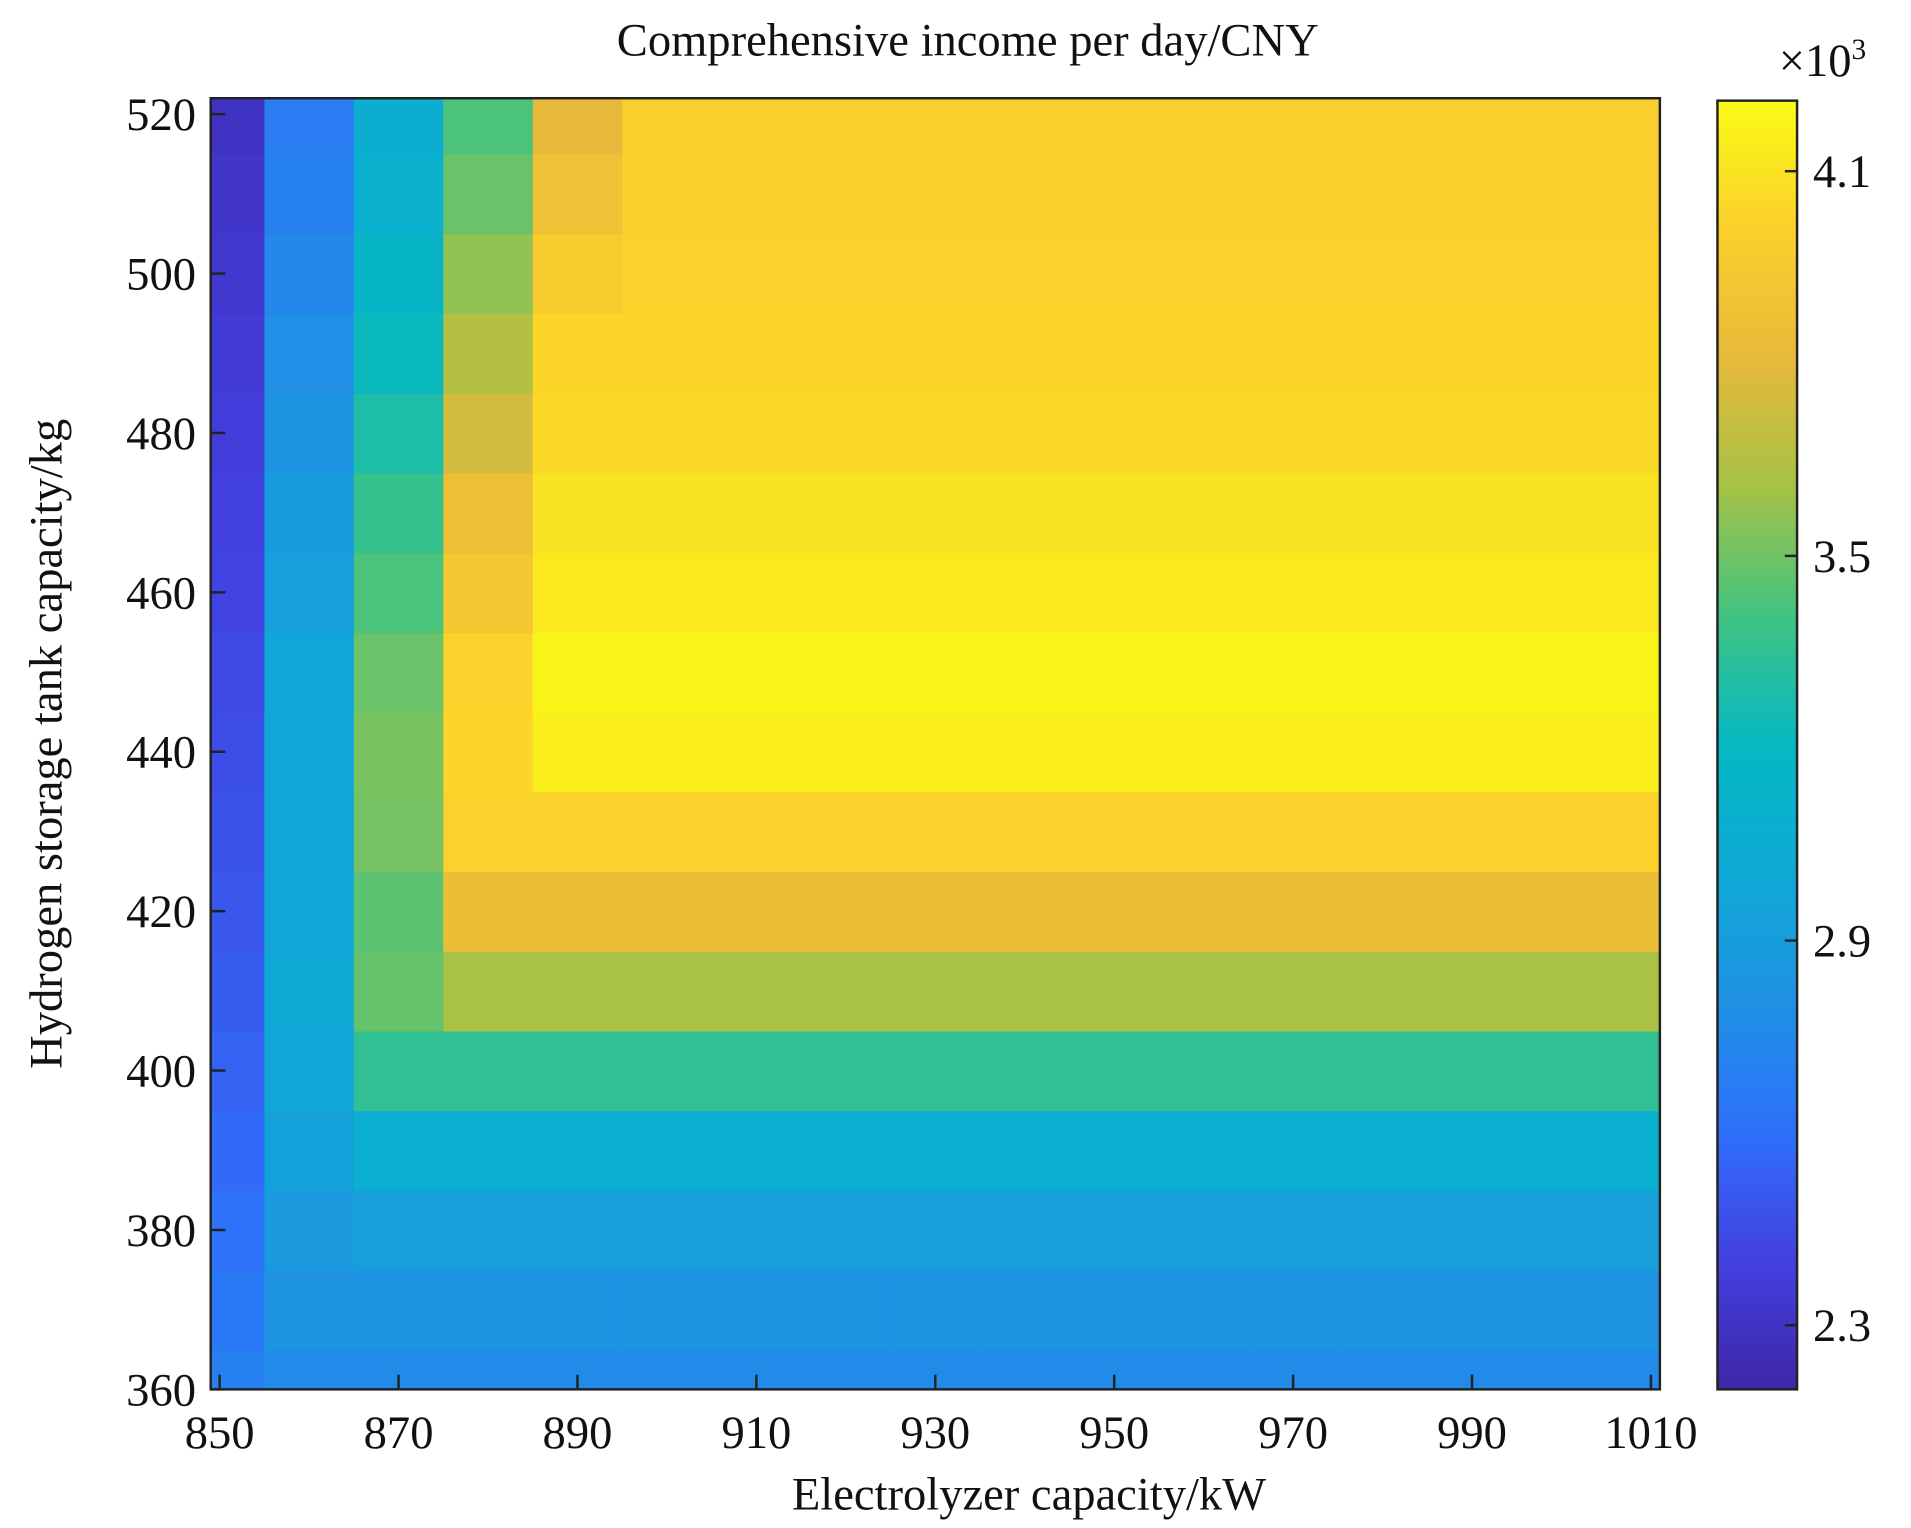  I want to click on x-tick-label: 970, so click(1293, 1433).